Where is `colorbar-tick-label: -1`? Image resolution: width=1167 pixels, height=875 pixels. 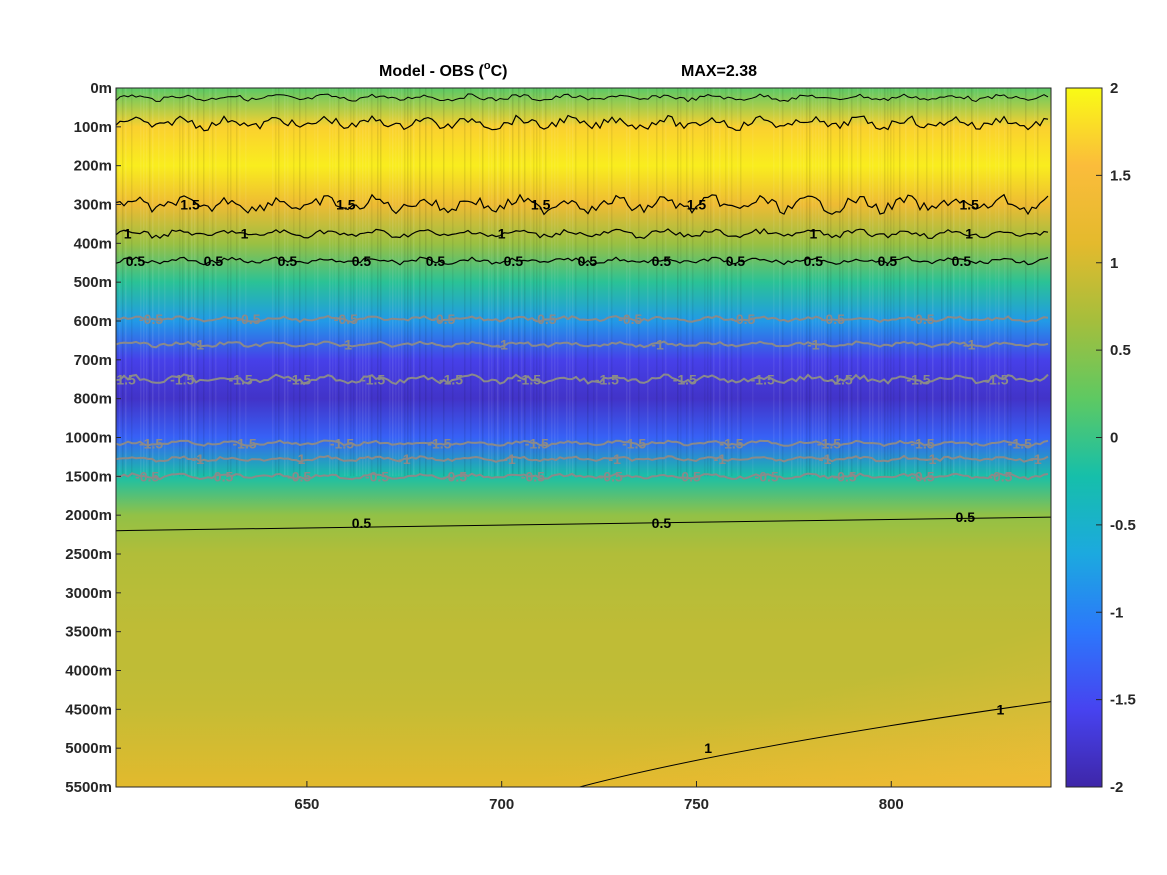 colorbar-tick-label: -1 is located at coordinates (1116, 612).